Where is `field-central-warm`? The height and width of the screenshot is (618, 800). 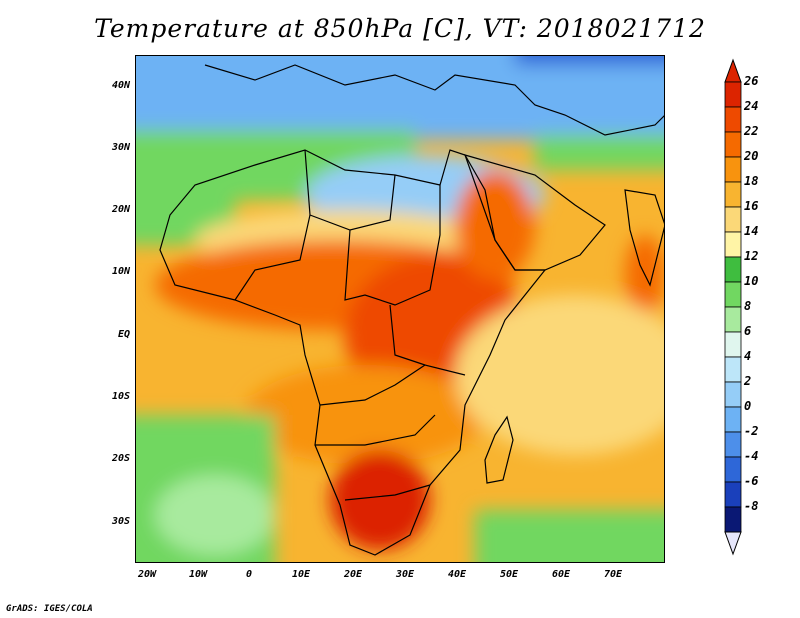
field-central-warm is located at coordinates (365, 415).